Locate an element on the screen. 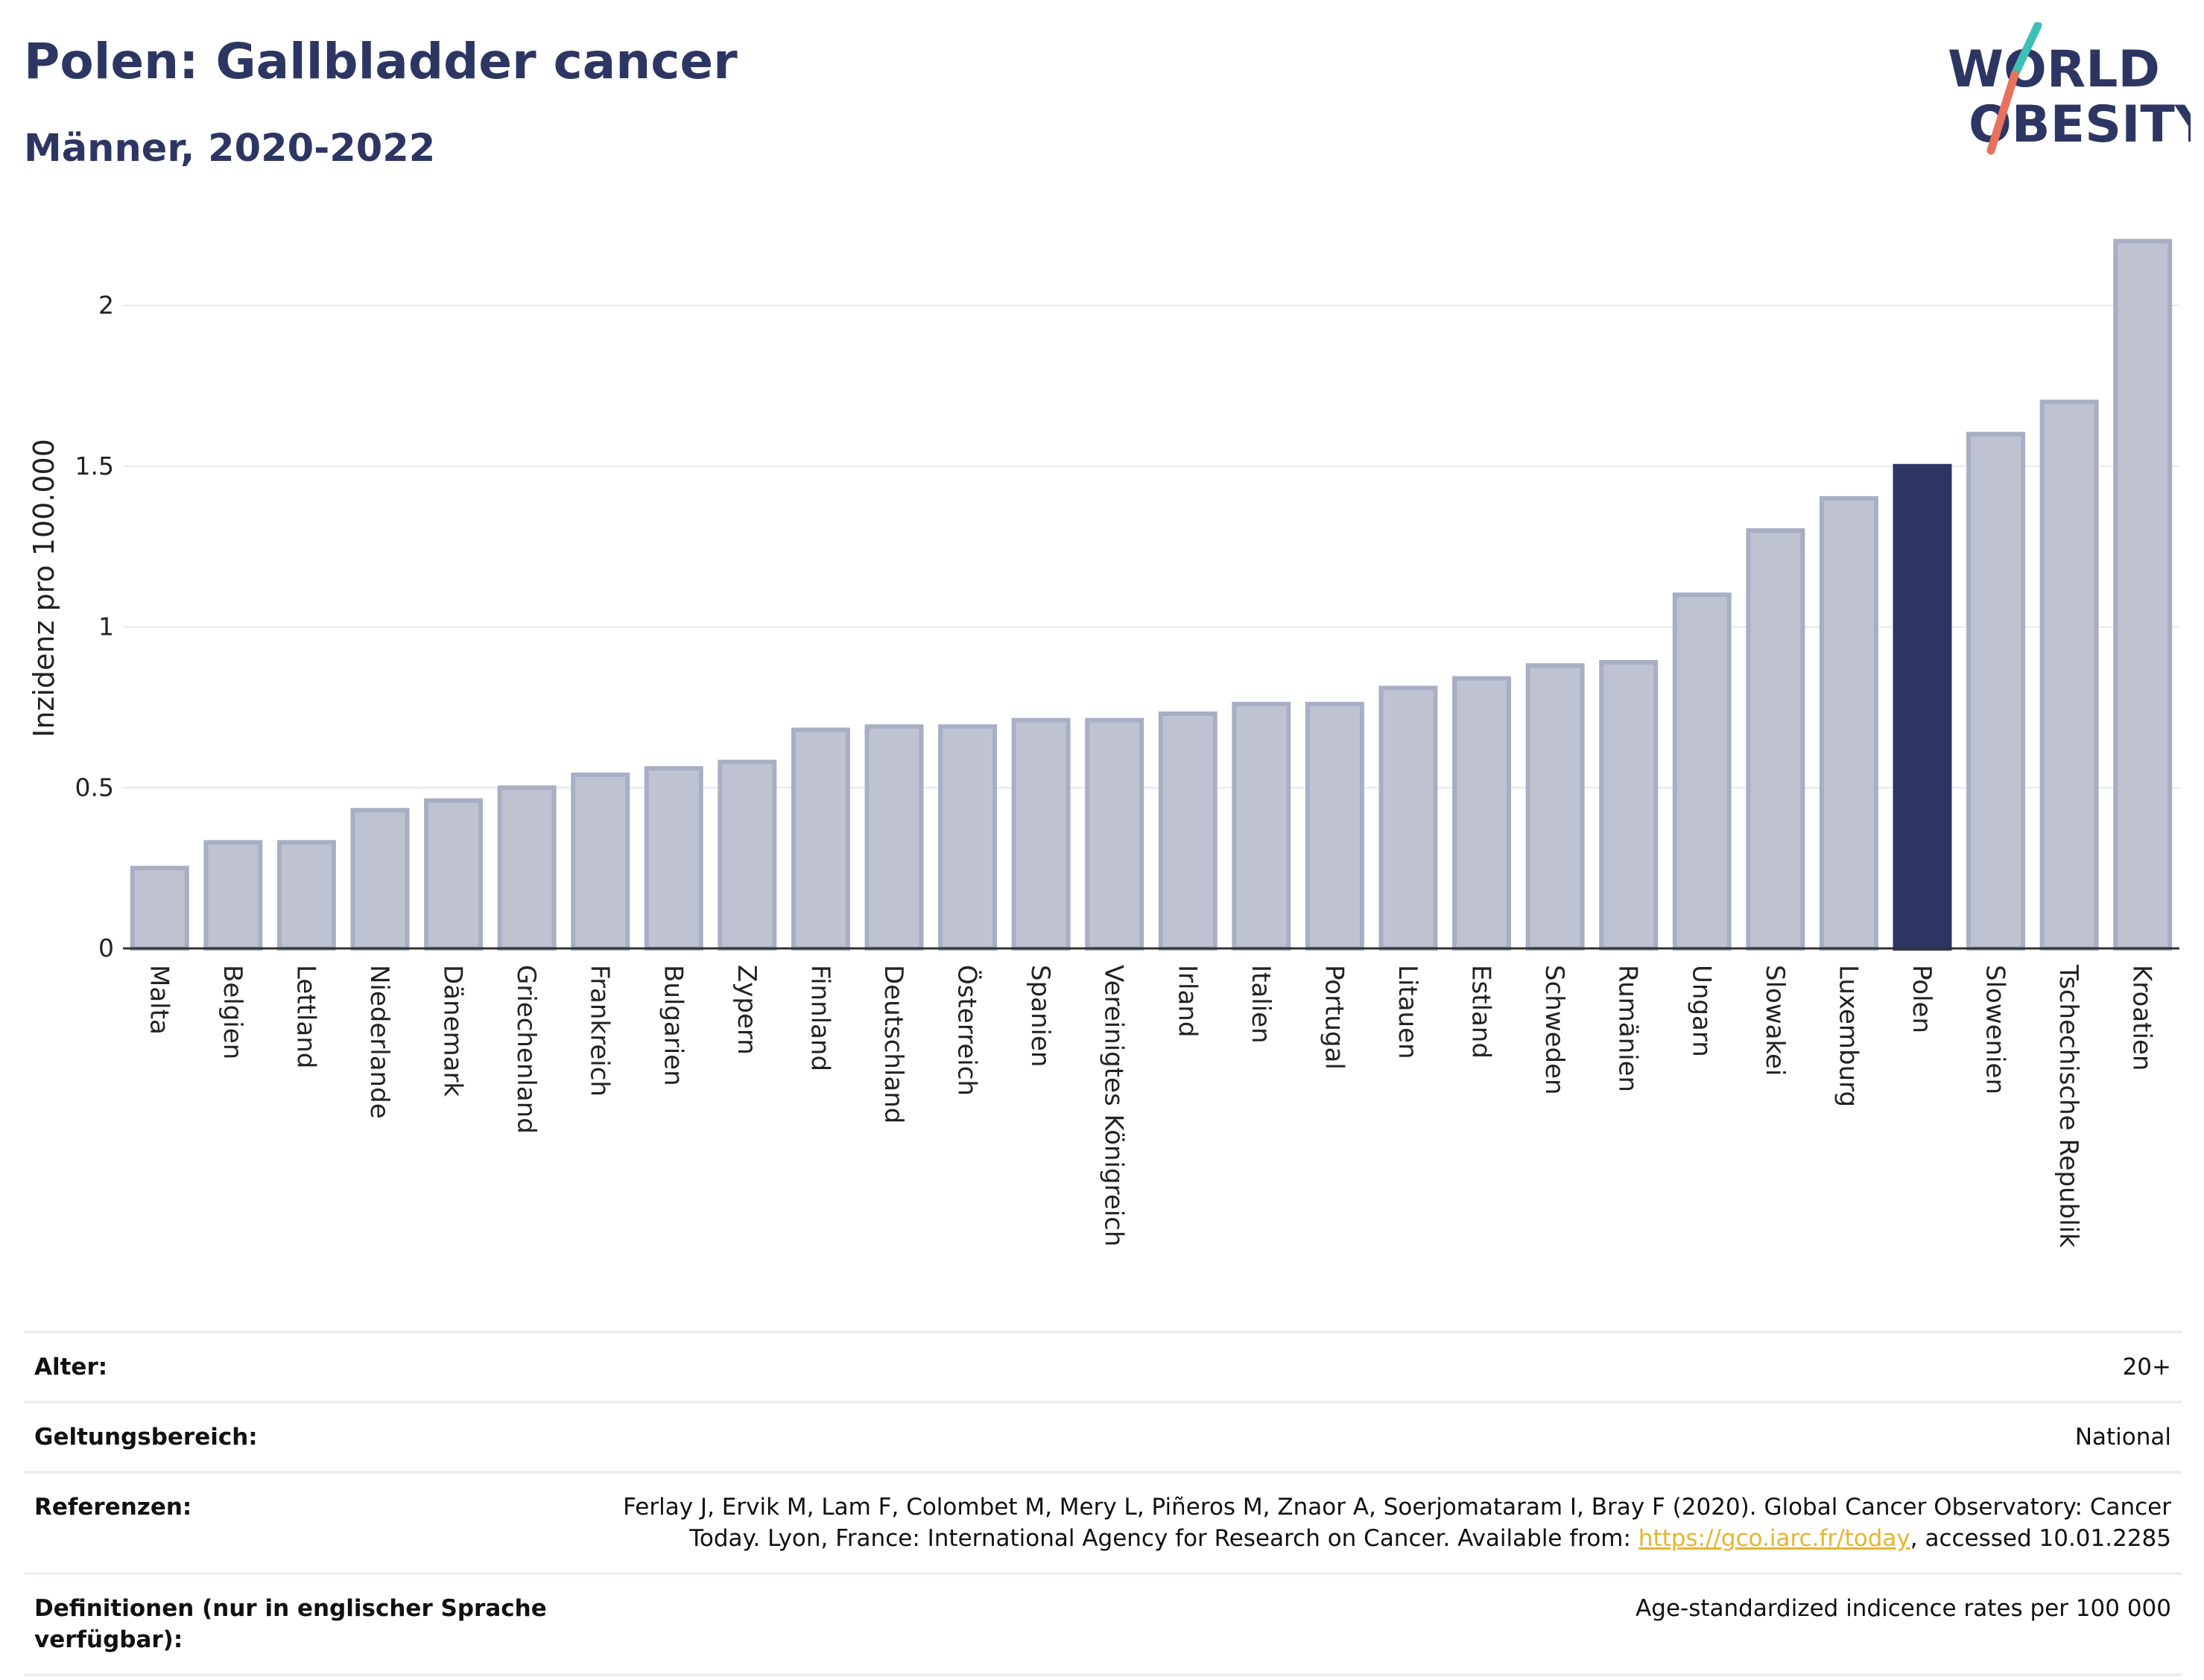 This screenshot has height=1680, width=2204. age-value: 20+ is located at coordinates (2146, 1367).